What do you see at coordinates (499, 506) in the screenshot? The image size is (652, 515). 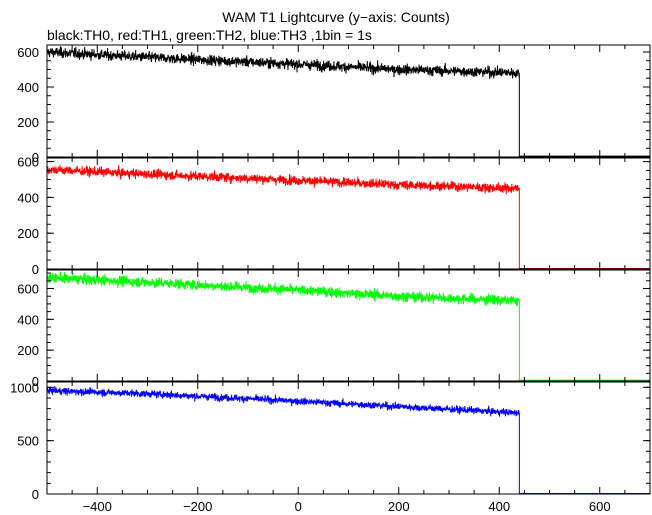 I see `x-tick-label: 400` at bounding box center [499, 506].